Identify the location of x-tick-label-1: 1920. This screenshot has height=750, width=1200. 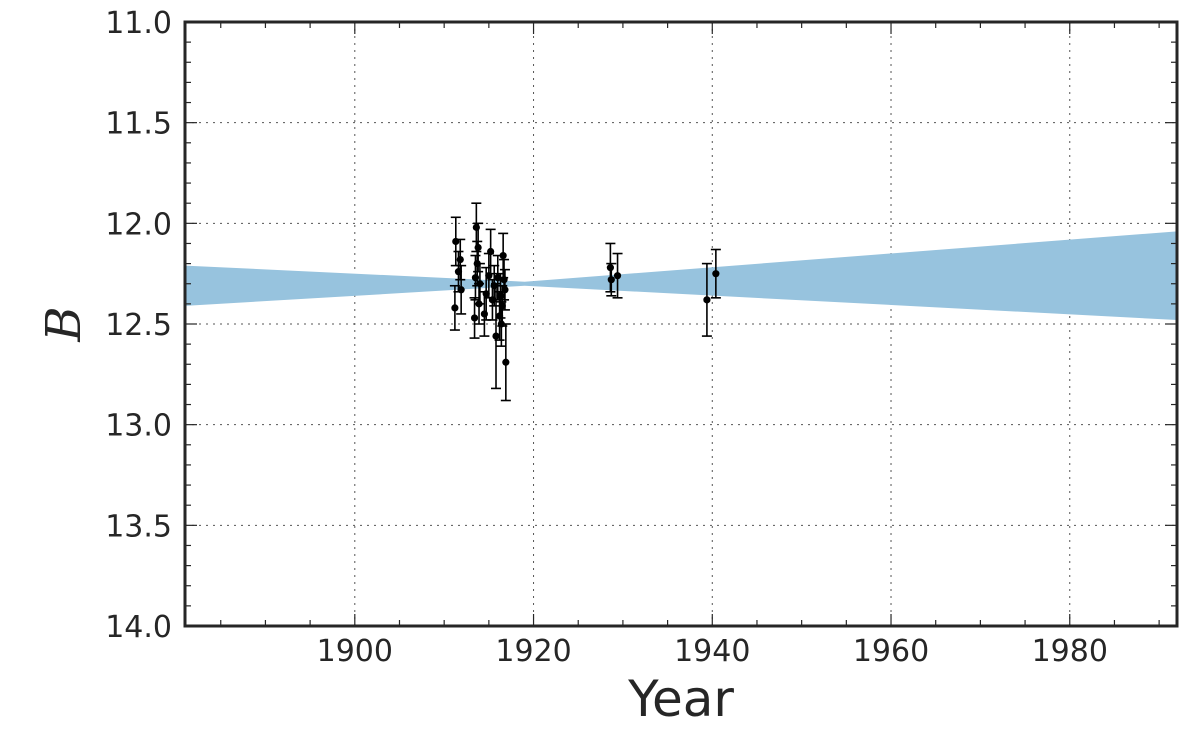
(533, 651).